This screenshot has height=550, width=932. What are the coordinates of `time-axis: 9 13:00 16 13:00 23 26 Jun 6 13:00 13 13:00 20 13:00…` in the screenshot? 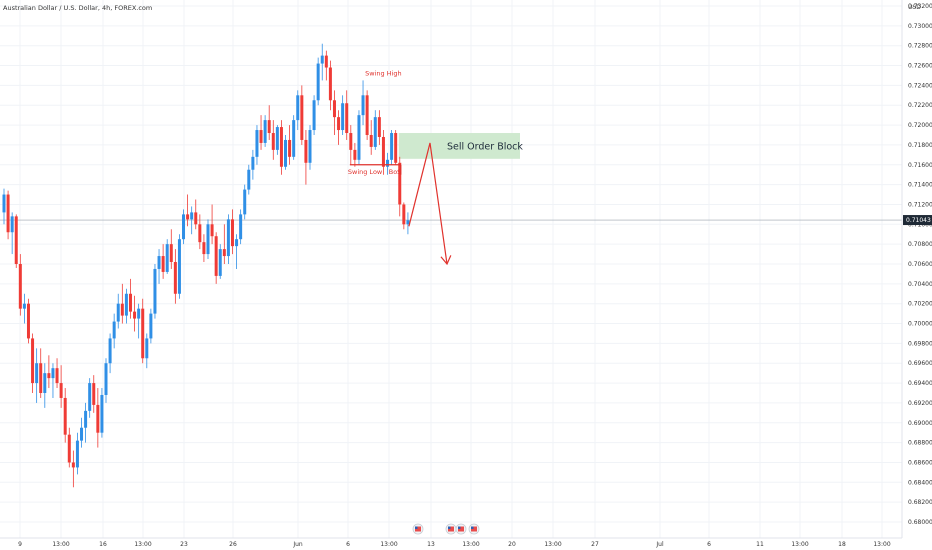 It's located at (451, 542).